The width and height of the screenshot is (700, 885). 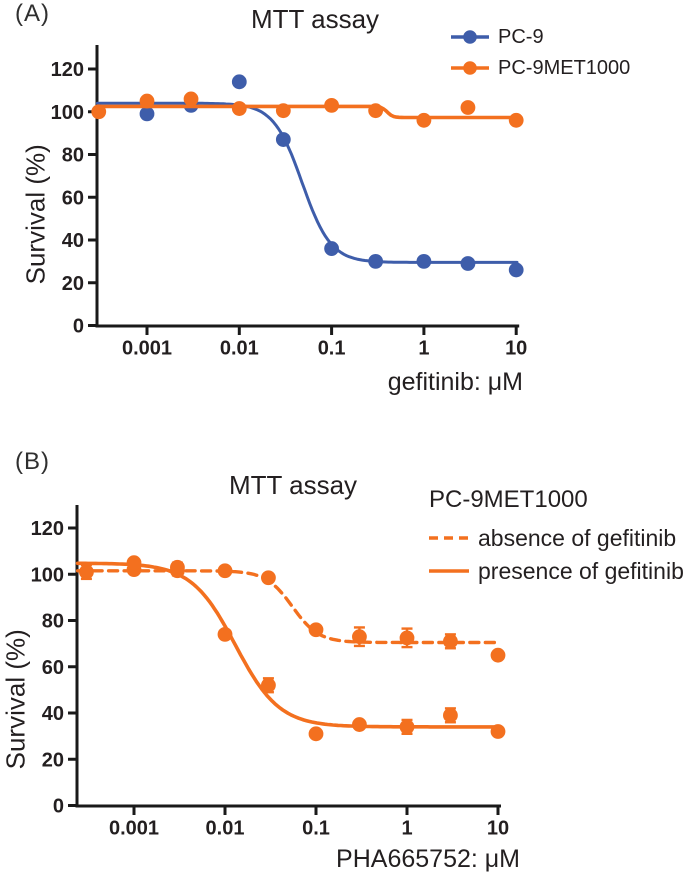 I want to click on y-tick-label-A: 20, so click(x=73, y=284).